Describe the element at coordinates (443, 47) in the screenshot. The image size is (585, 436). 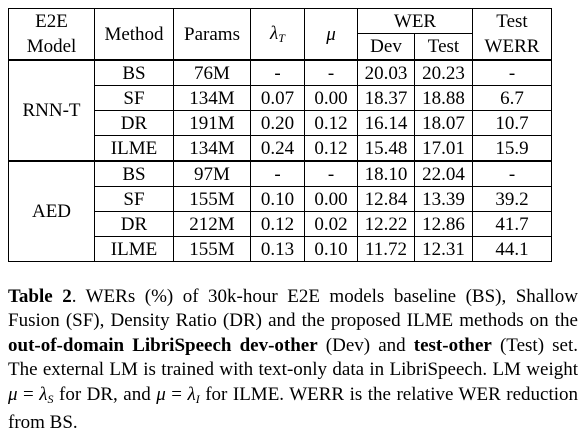
I see `header-test: Test` at that location.